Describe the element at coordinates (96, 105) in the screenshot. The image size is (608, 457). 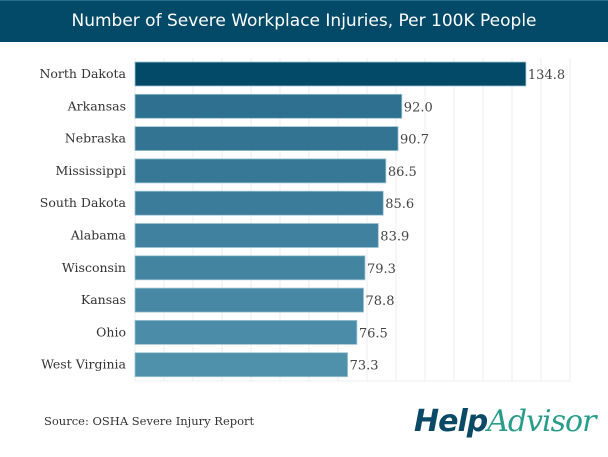
I see `category-label: Arkansas` at that location.